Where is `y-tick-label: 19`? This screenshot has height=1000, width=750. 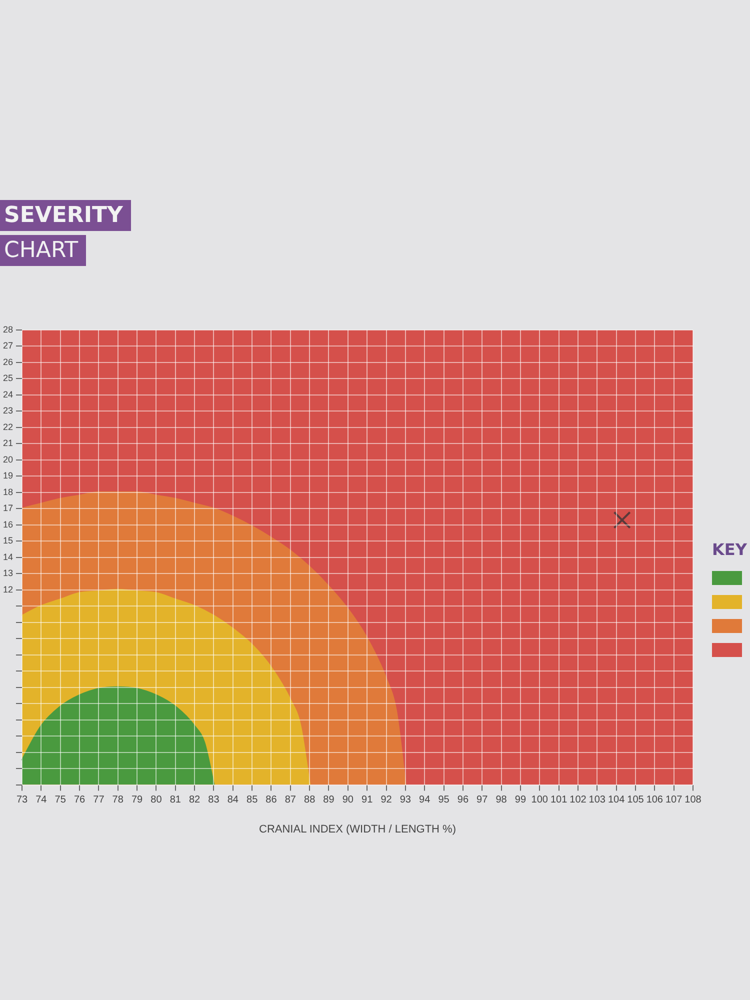
y-tick-label: 19 is located at coordinates (8, 475).